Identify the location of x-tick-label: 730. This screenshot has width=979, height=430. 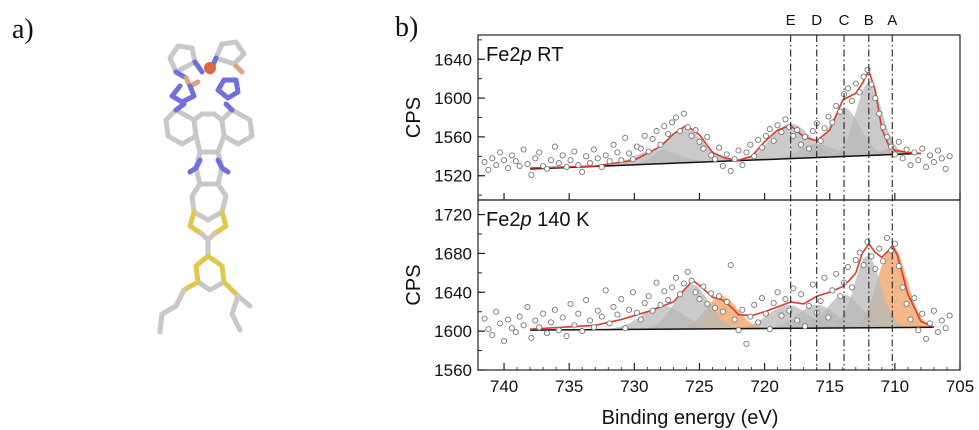
(634, 386).